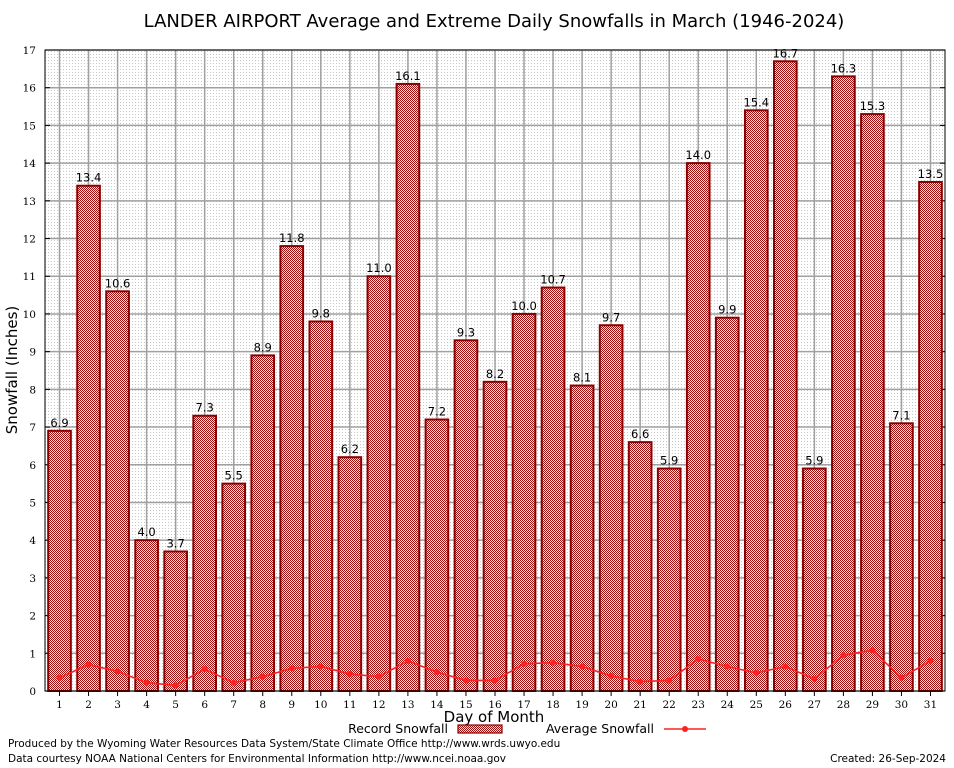 The width and height of the screenshot is (954, 768). Describe the element at coordinates (901, 705) in the screenshot. I see `x-tick-label: 30` at that location.